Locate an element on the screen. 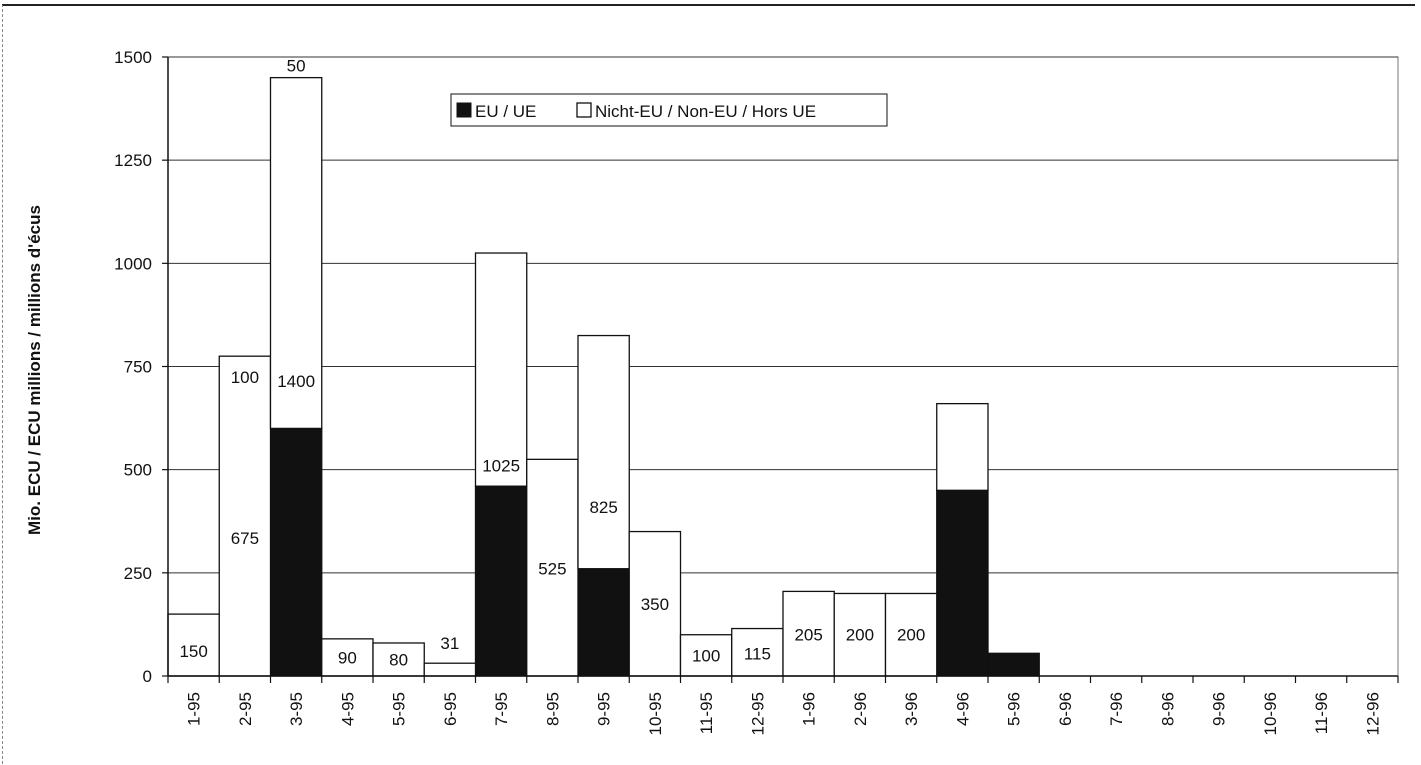 Image resolution: width=1421 pixels, height=765 pixels. legend-swatch-non-eu is located at coordinates (584, 110).